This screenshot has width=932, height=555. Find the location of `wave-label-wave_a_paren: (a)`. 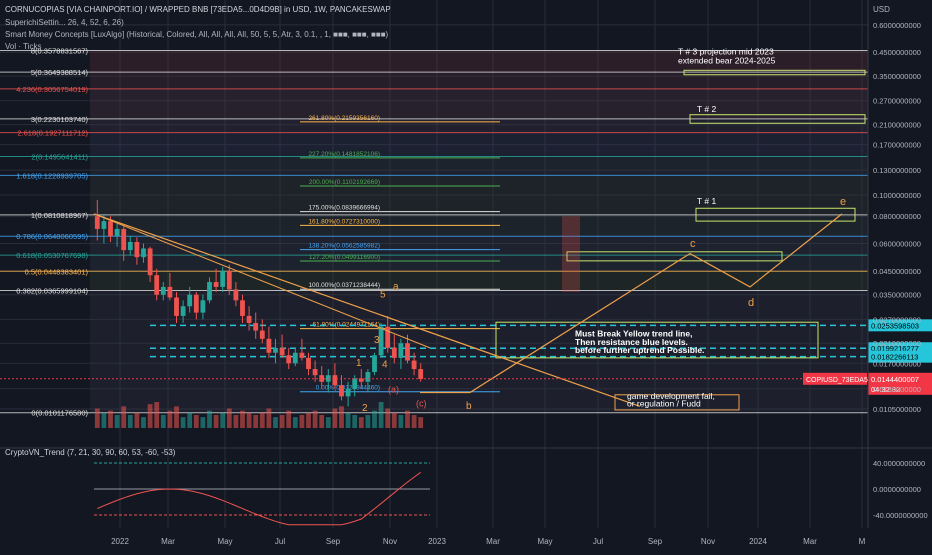

wave-label-wave_a_paren: (a) is located at coordinates (393, 389).